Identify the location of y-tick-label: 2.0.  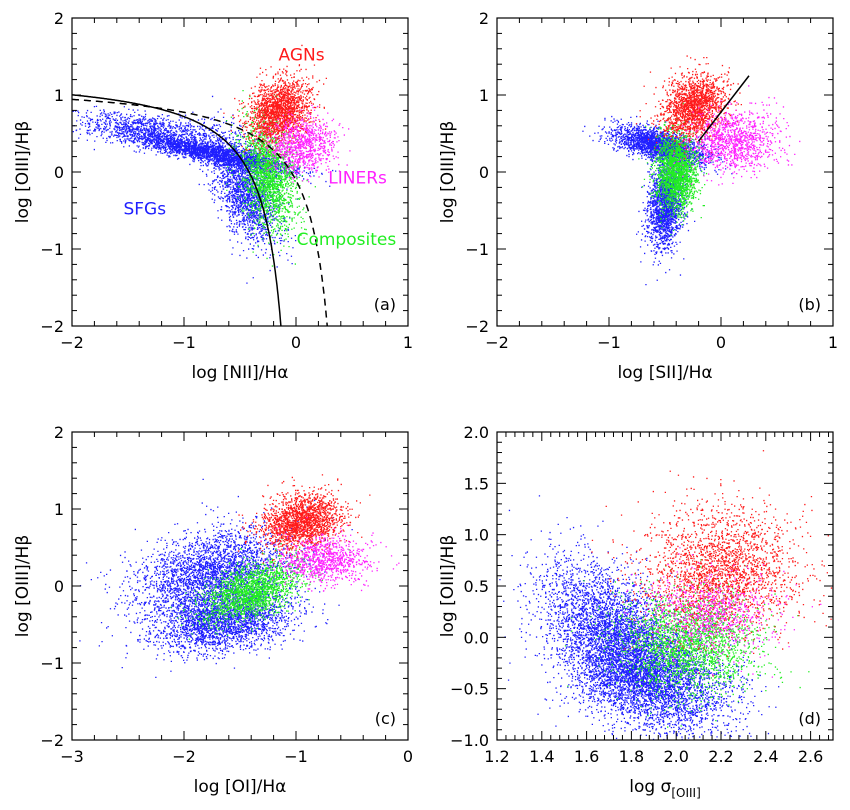
(476, 432).